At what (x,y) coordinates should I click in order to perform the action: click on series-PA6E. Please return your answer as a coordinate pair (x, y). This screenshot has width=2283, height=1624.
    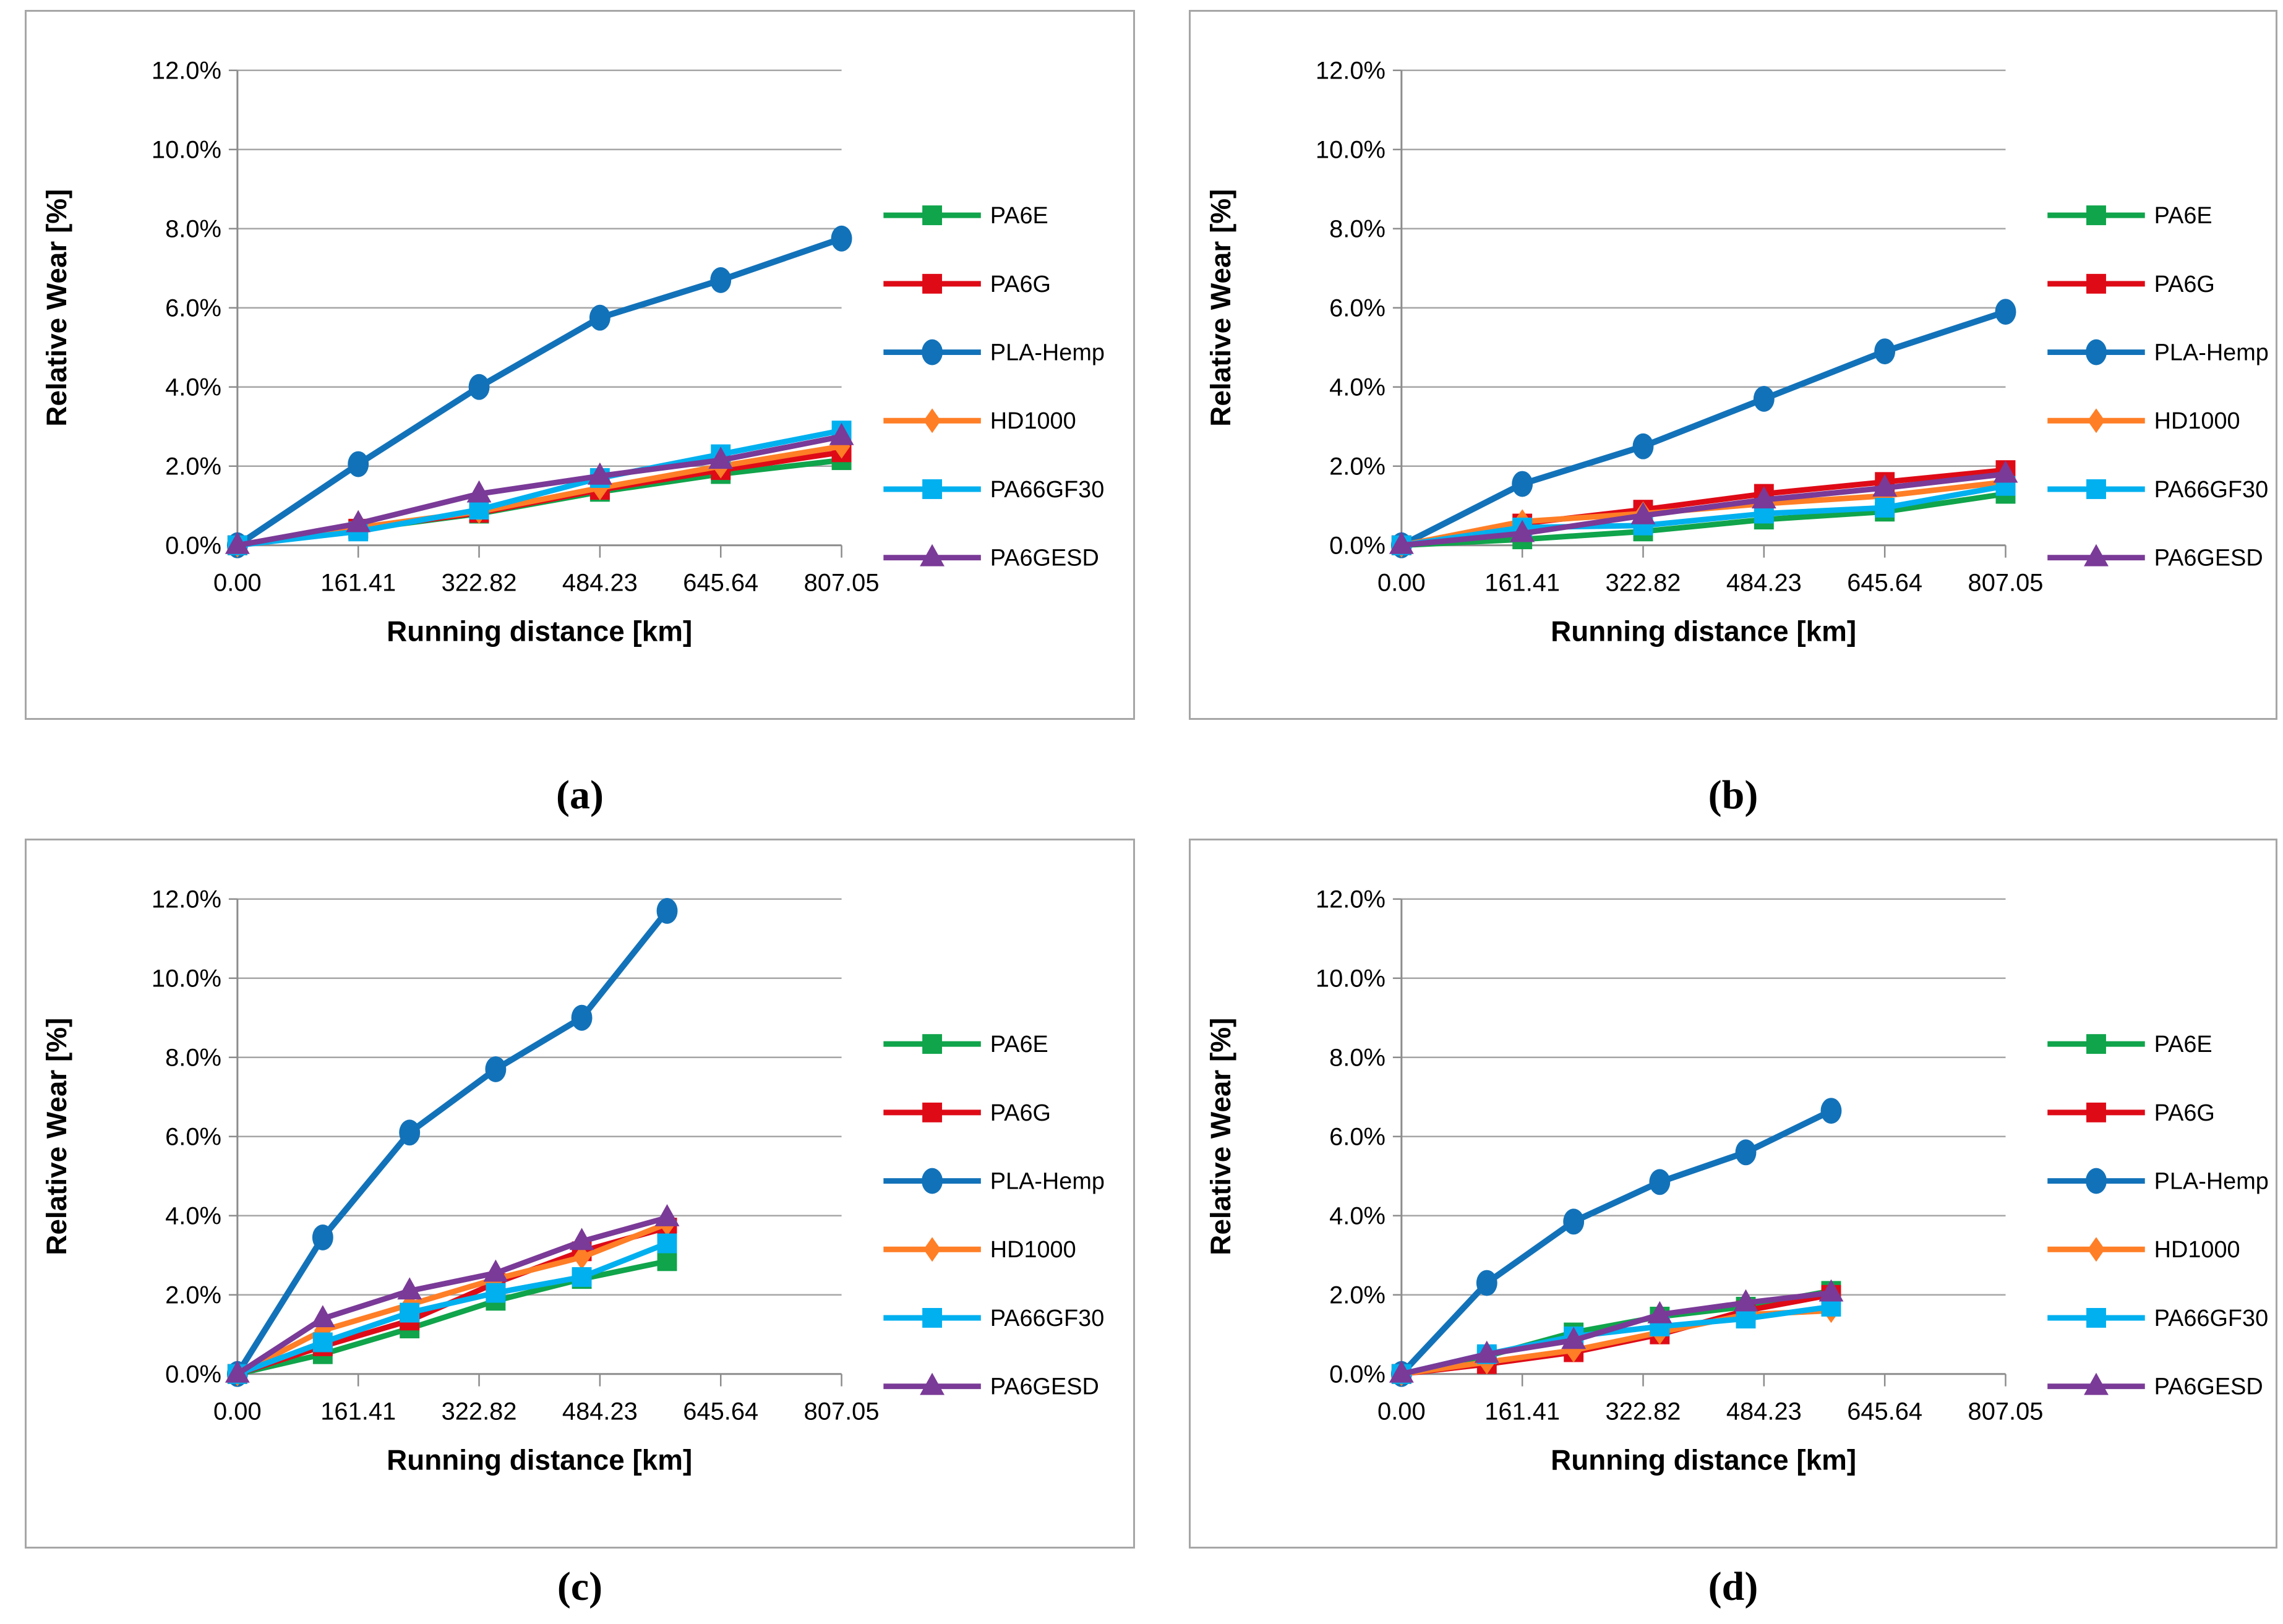
    Looking at the image, I should click on (452, 1318).